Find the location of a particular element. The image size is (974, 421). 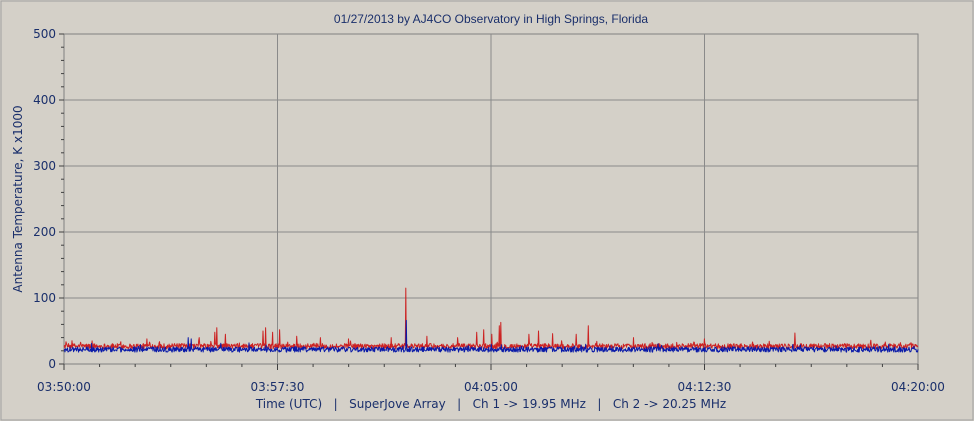

y-tick-label: 300 is located at coordinates (44, 166).